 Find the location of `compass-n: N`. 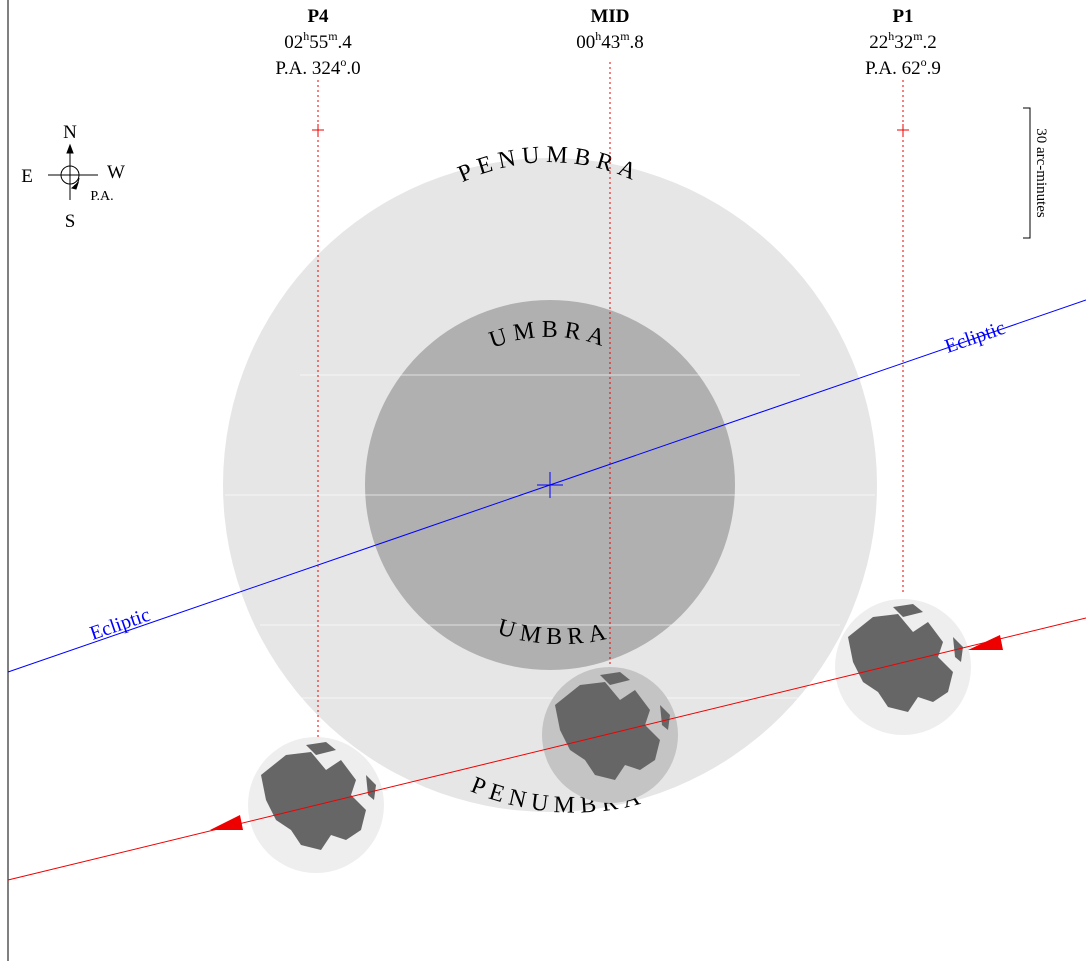

compass-n: N is located at coordinates (70, 132).